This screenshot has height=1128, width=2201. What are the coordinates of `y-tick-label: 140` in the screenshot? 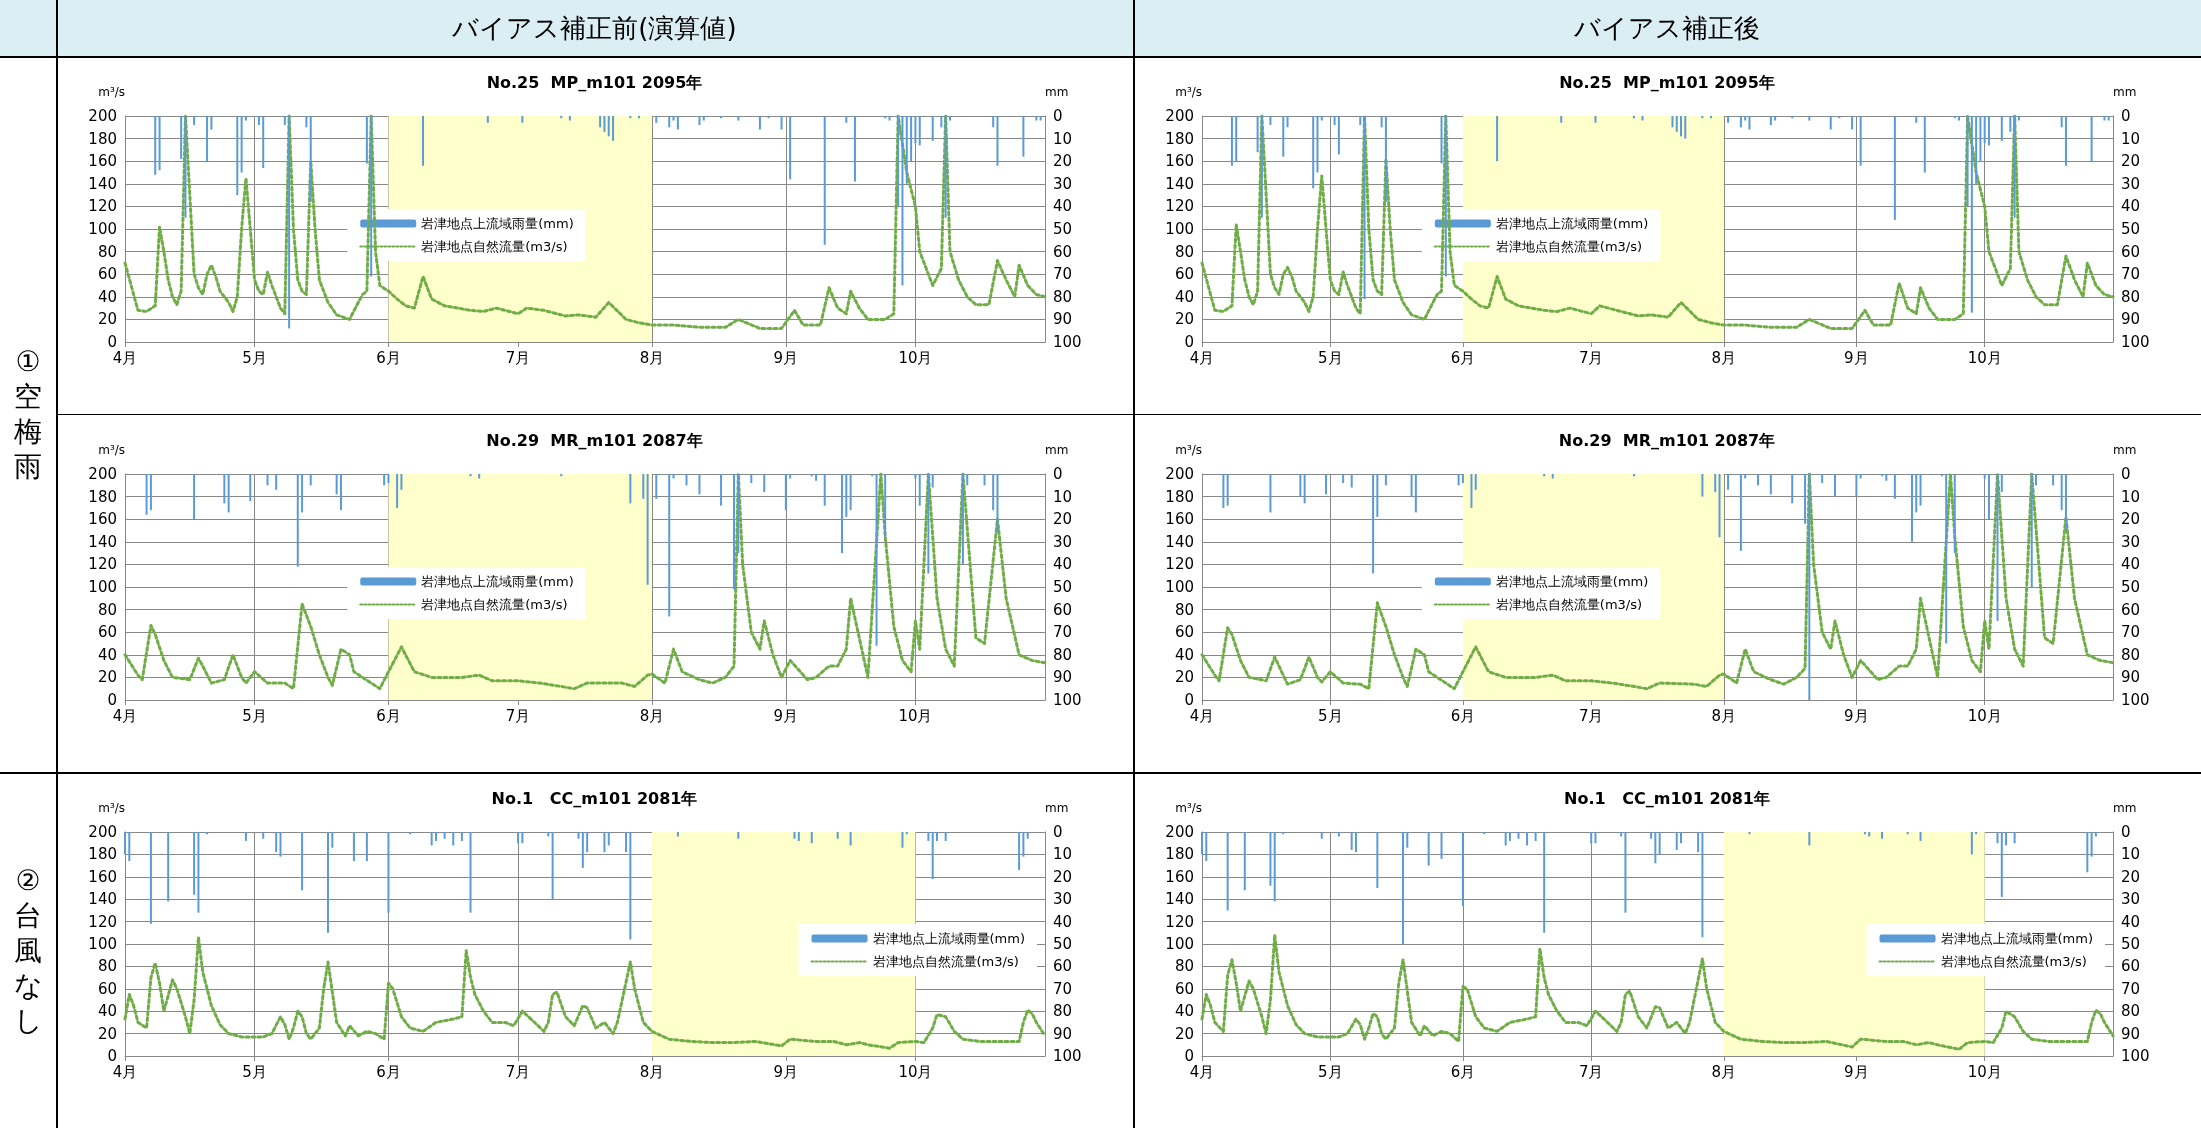 It's located at (1179, 899).